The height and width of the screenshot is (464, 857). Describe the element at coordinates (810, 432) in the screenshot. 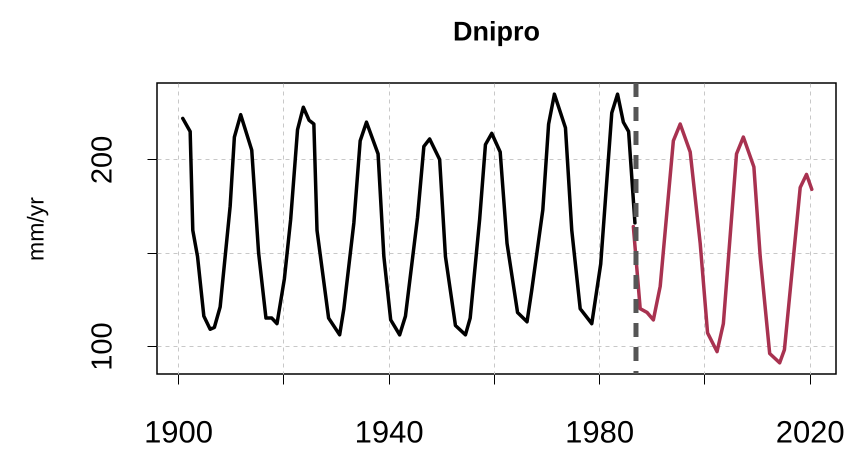

I see `x-tick-label: 2020` at that location.